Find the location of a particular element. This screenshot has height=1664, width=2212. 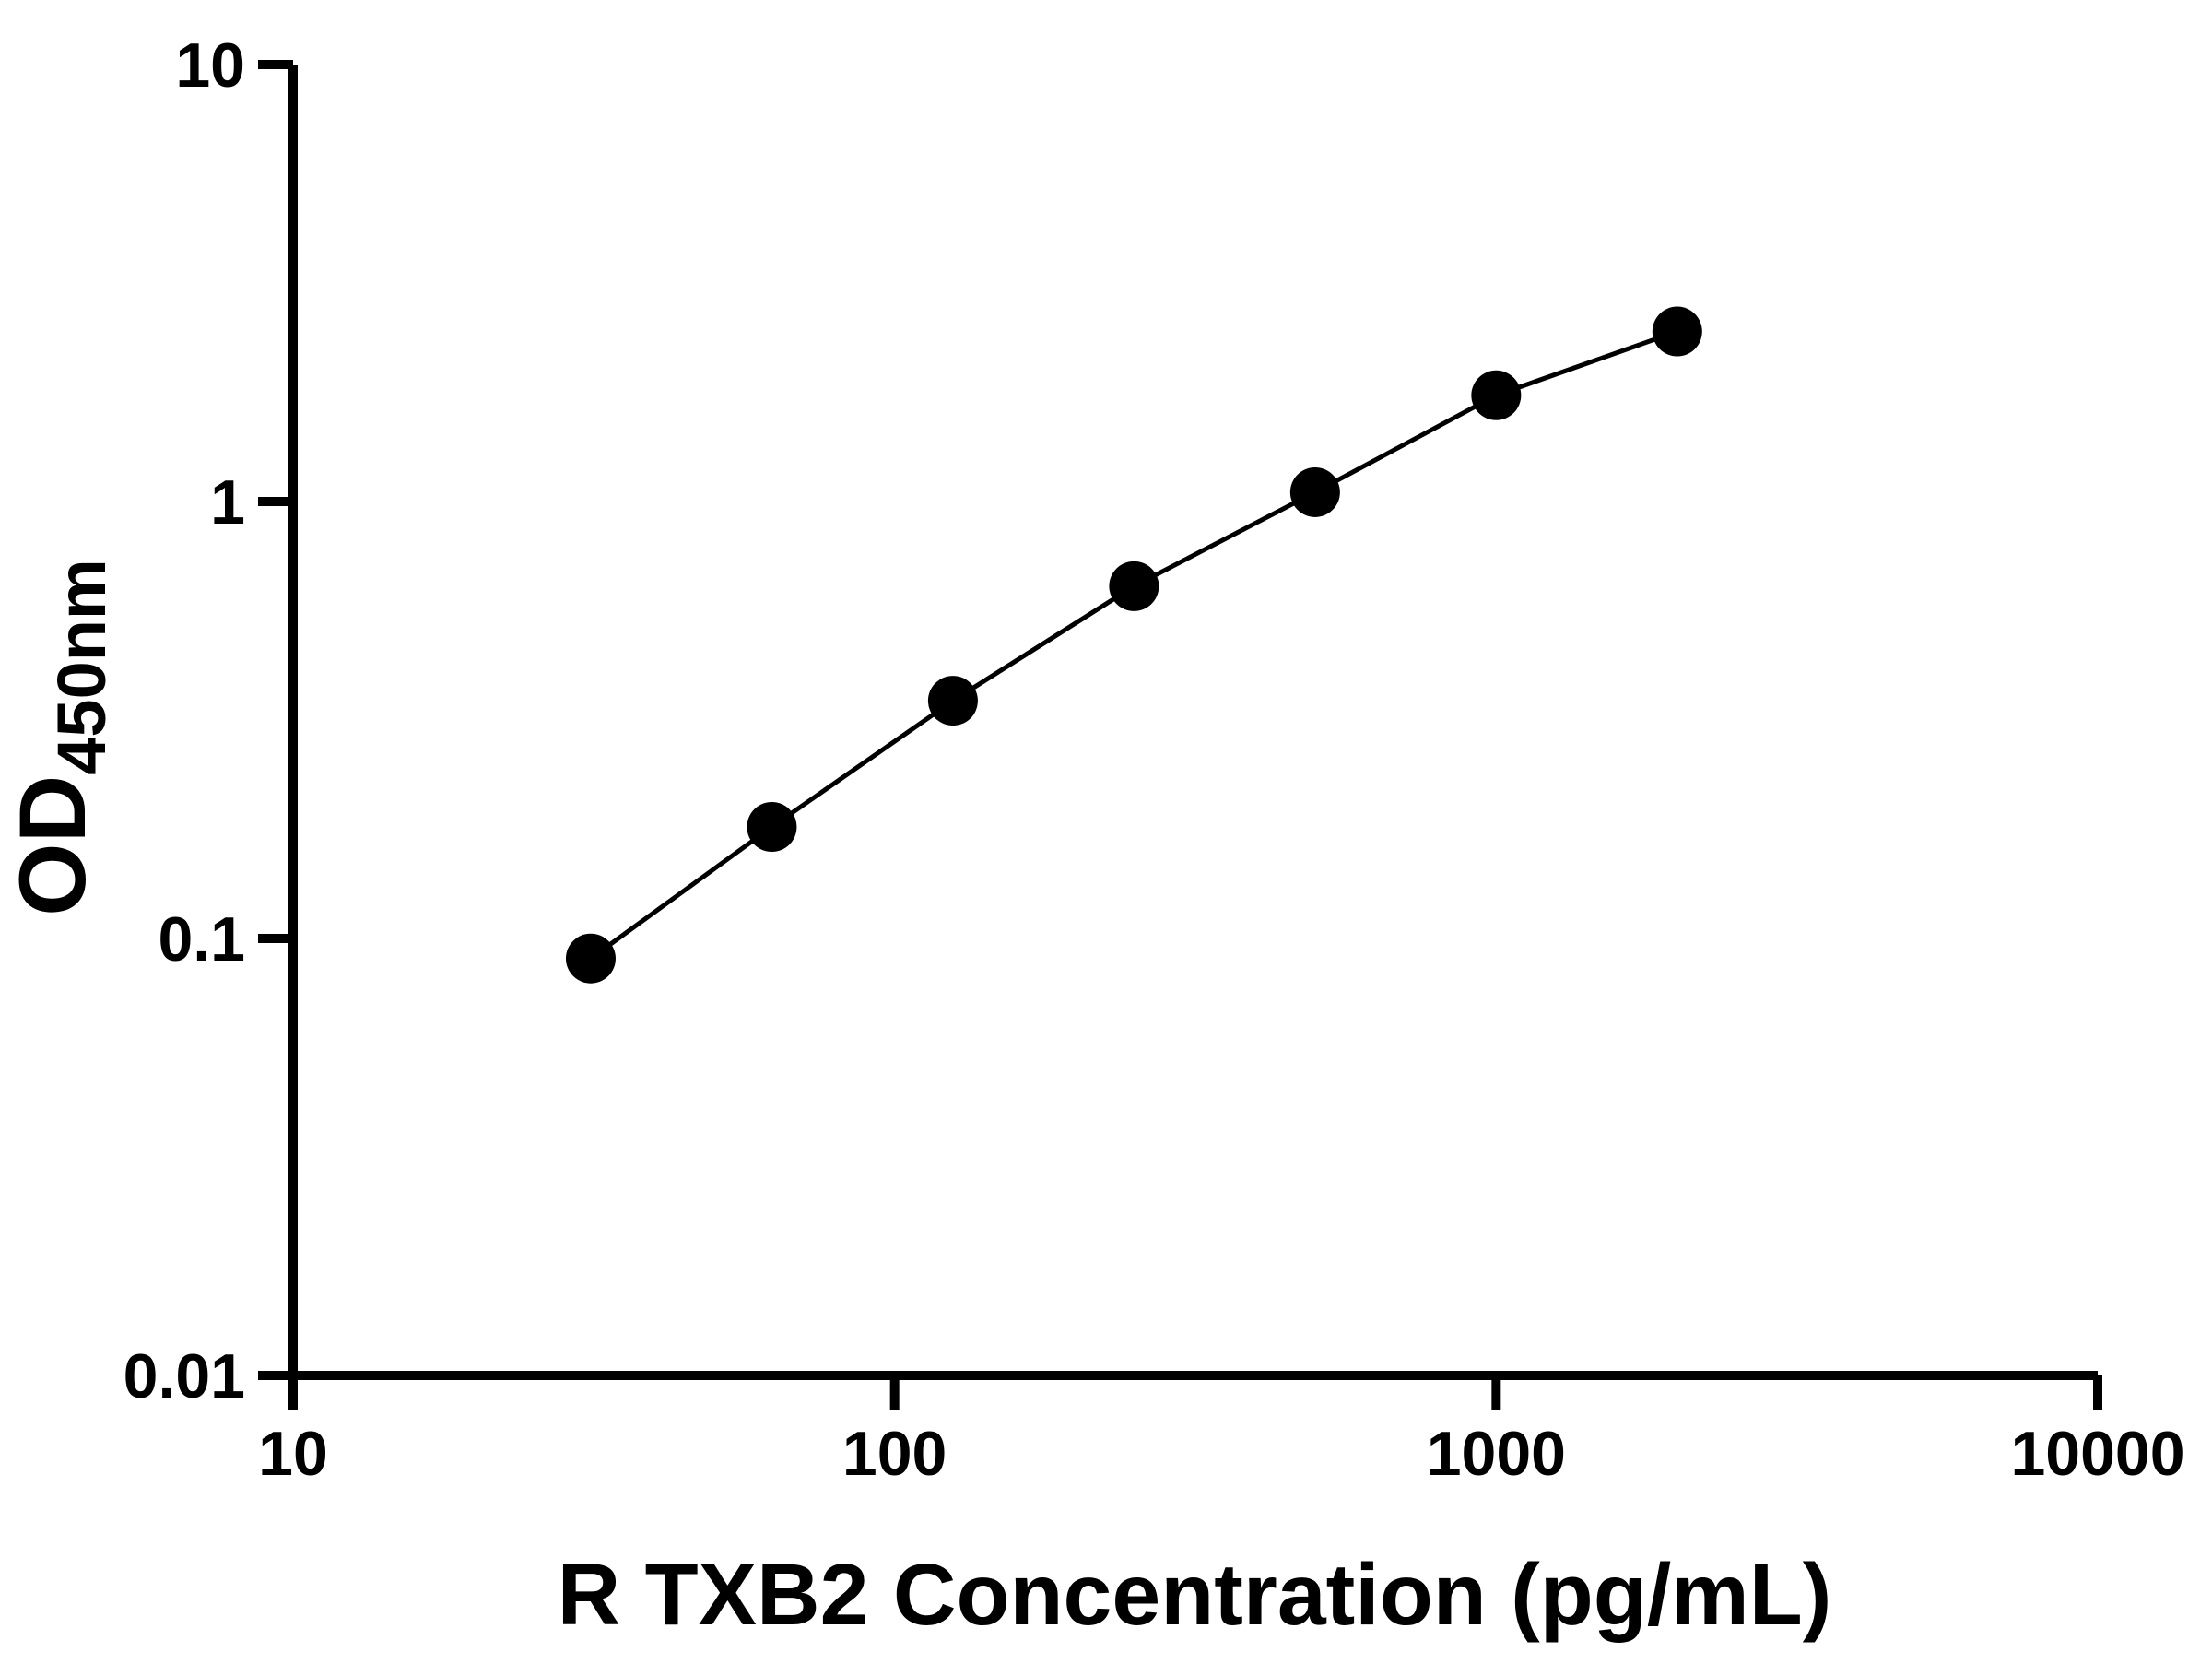

y-axis-title: OD450nm is located at coordinates (60, 737).